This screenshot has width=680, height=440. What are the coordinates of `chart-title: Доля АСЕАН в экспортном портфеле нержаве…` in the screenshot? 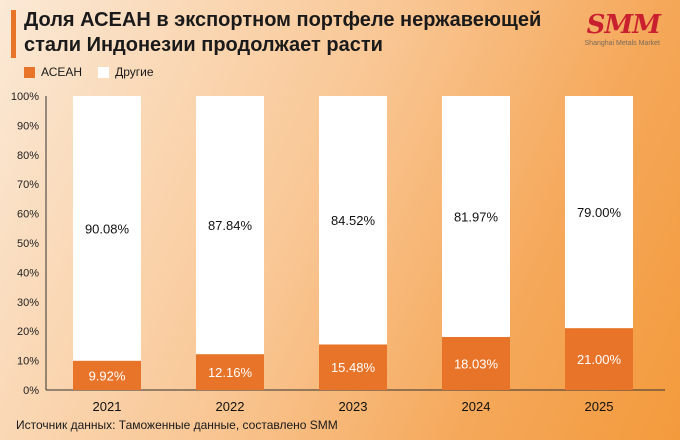 It's located at (304, 33).